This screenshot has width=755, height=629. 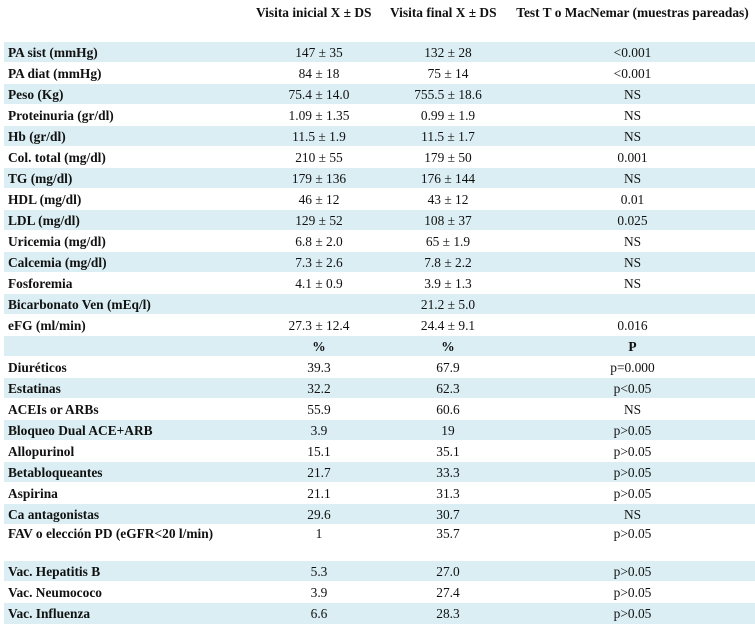 I want to click on visita-inicial-value: 129 ± 52, so click(x=319, y=220).